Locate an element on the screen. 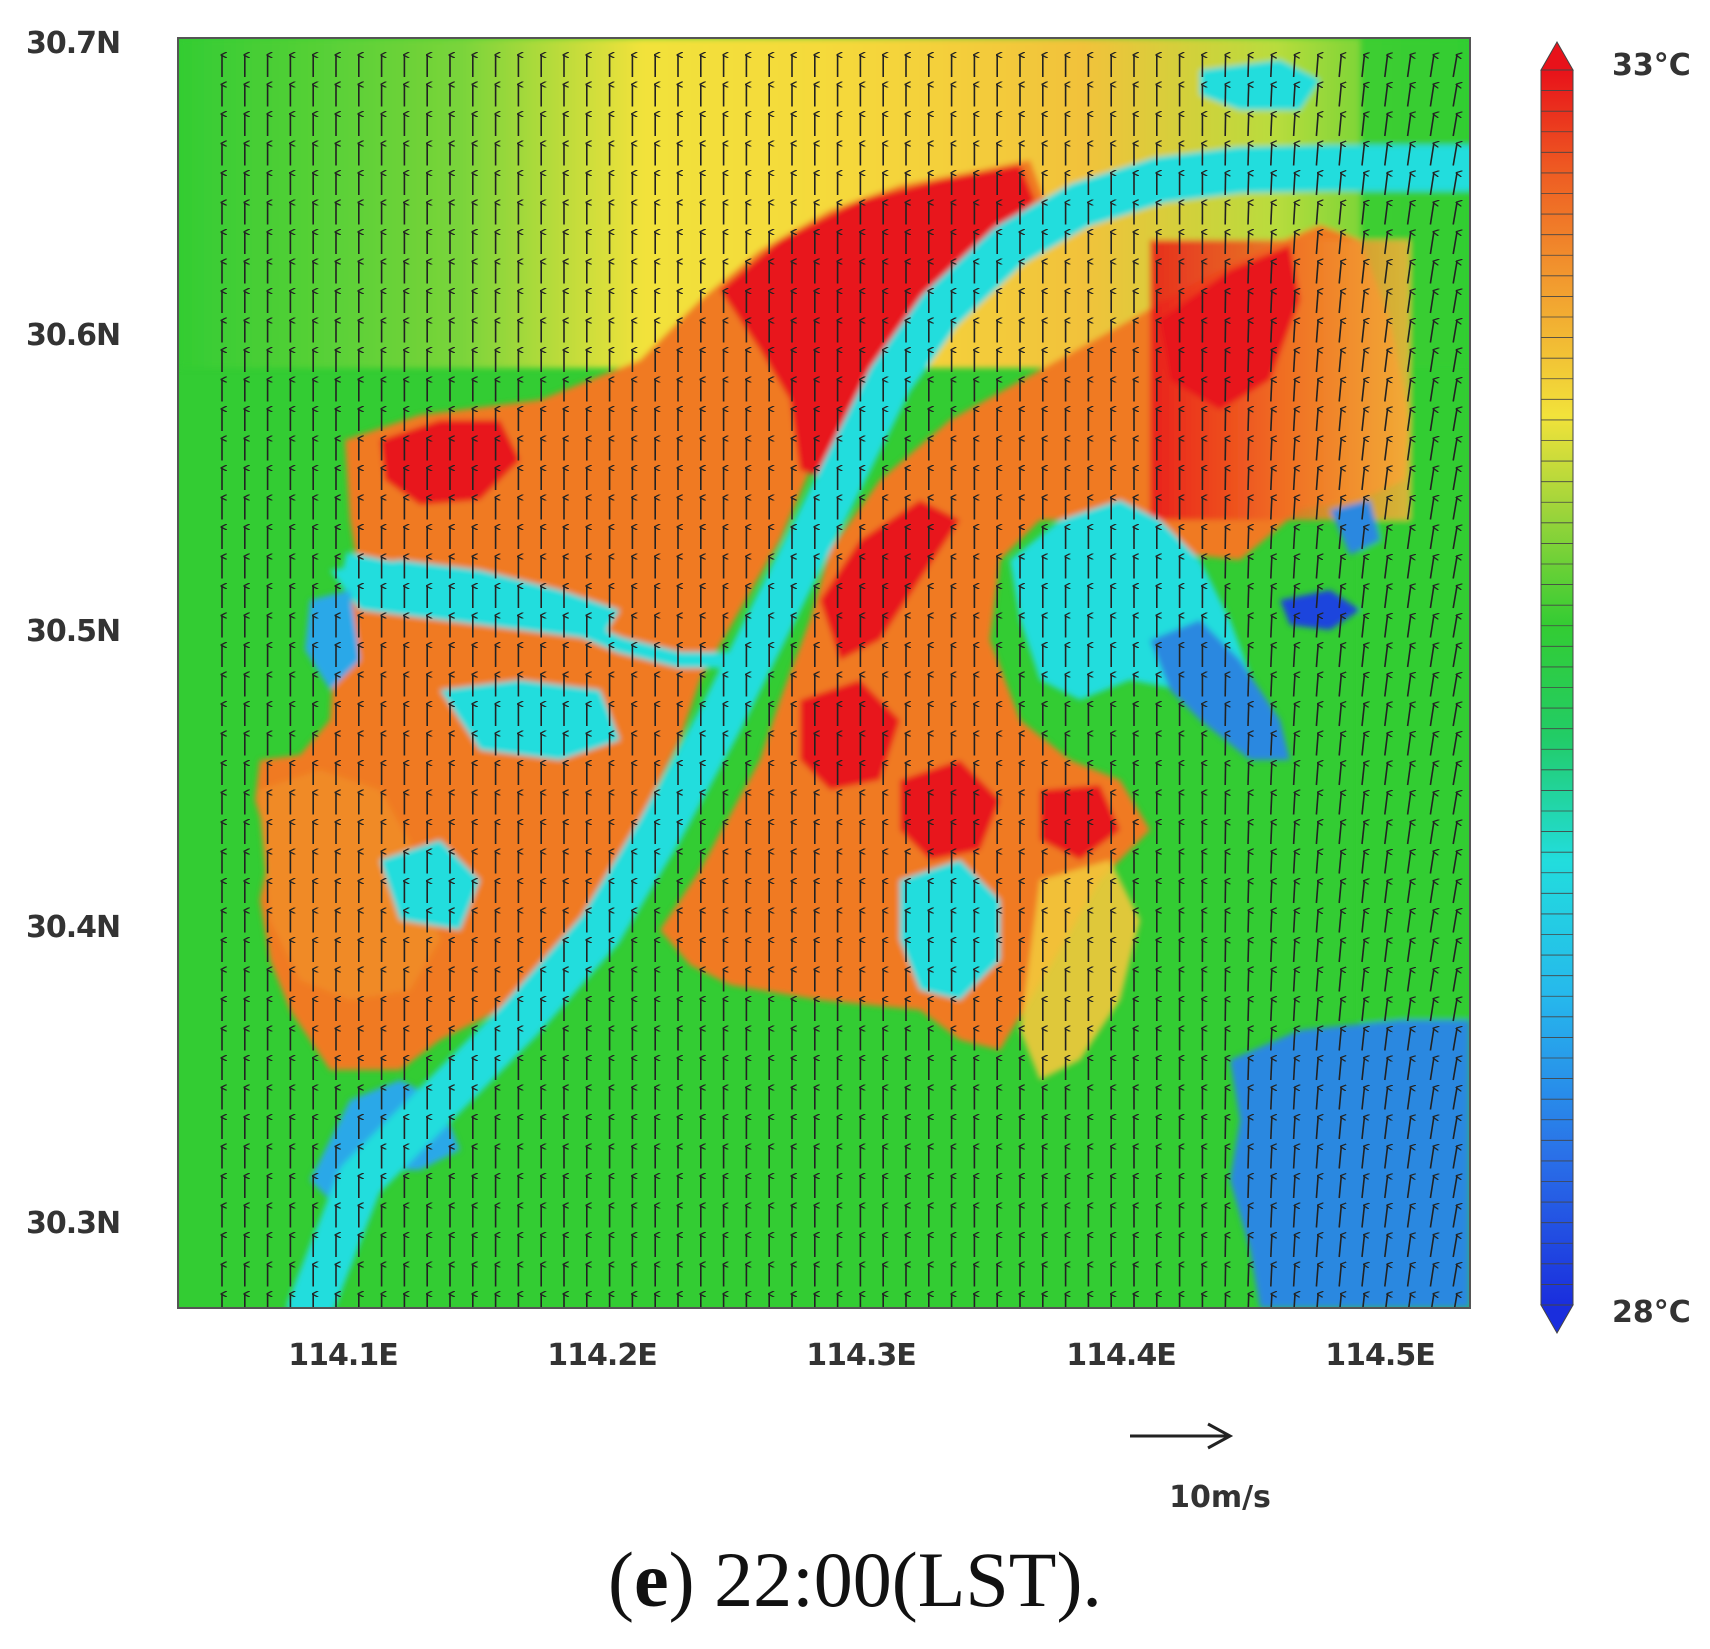 The height and width of the screenshot is (1649, 1710). south-yellow-patch is located at coordinates (1080, 970).